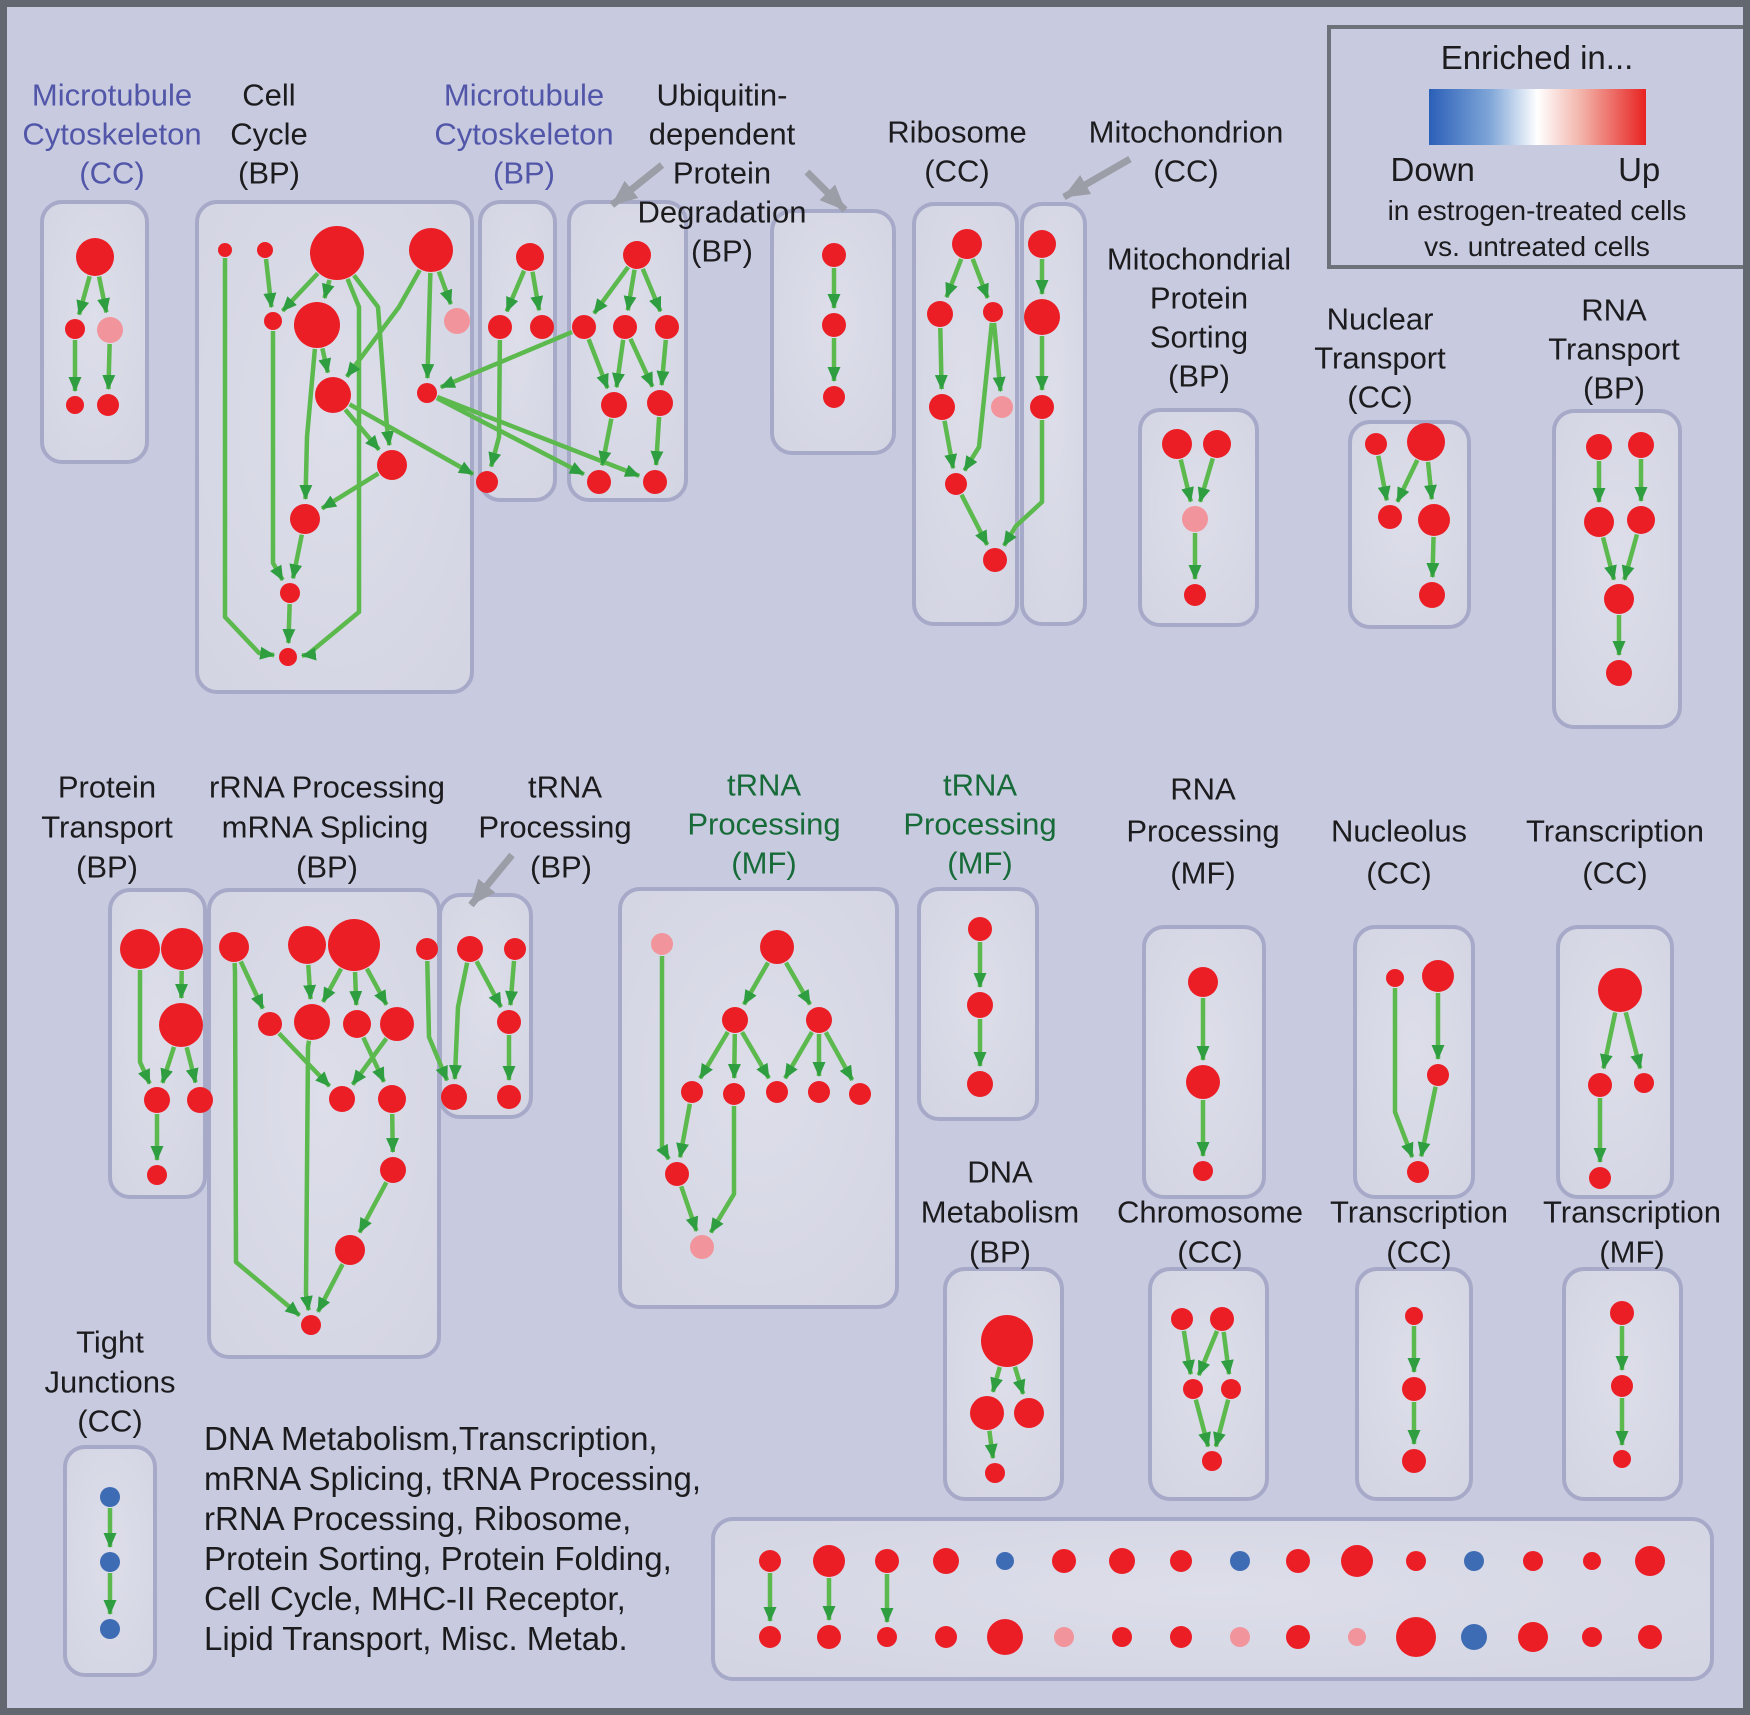 The height and width of the screenshot is (1715, 1750). I want to click on legend-up-label: Up, so click(1639, 169).